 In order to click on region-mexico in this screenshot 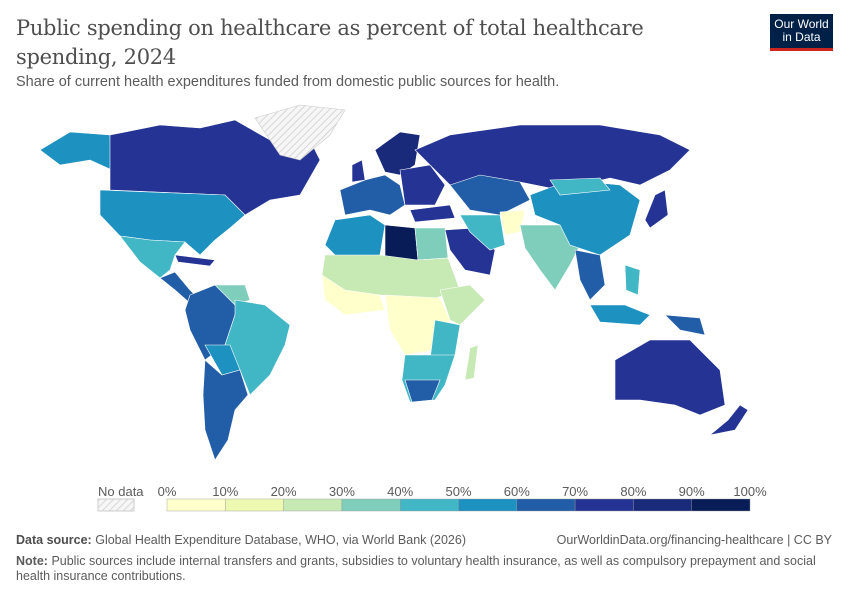, I will do `click(152, 257)`.